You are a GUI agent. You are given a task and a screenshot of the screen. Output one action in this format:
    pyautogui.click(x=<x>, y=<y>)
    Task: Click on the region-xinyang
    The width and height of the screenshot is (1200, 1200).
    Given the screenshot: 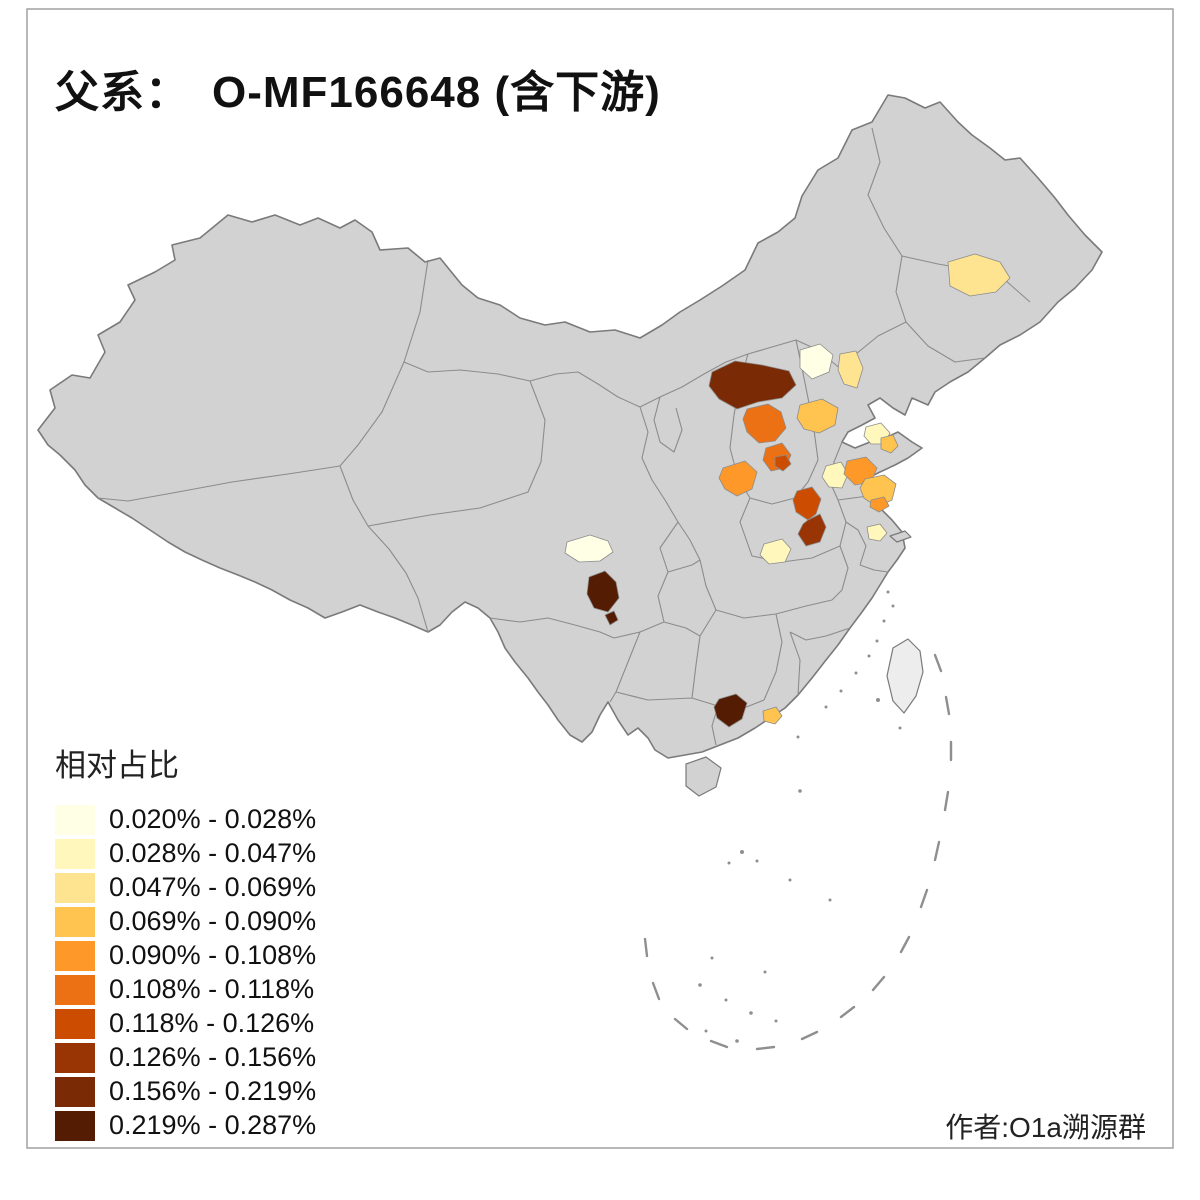 What is the action you would take?
    pyautogui.click(x=812, y=530)
    